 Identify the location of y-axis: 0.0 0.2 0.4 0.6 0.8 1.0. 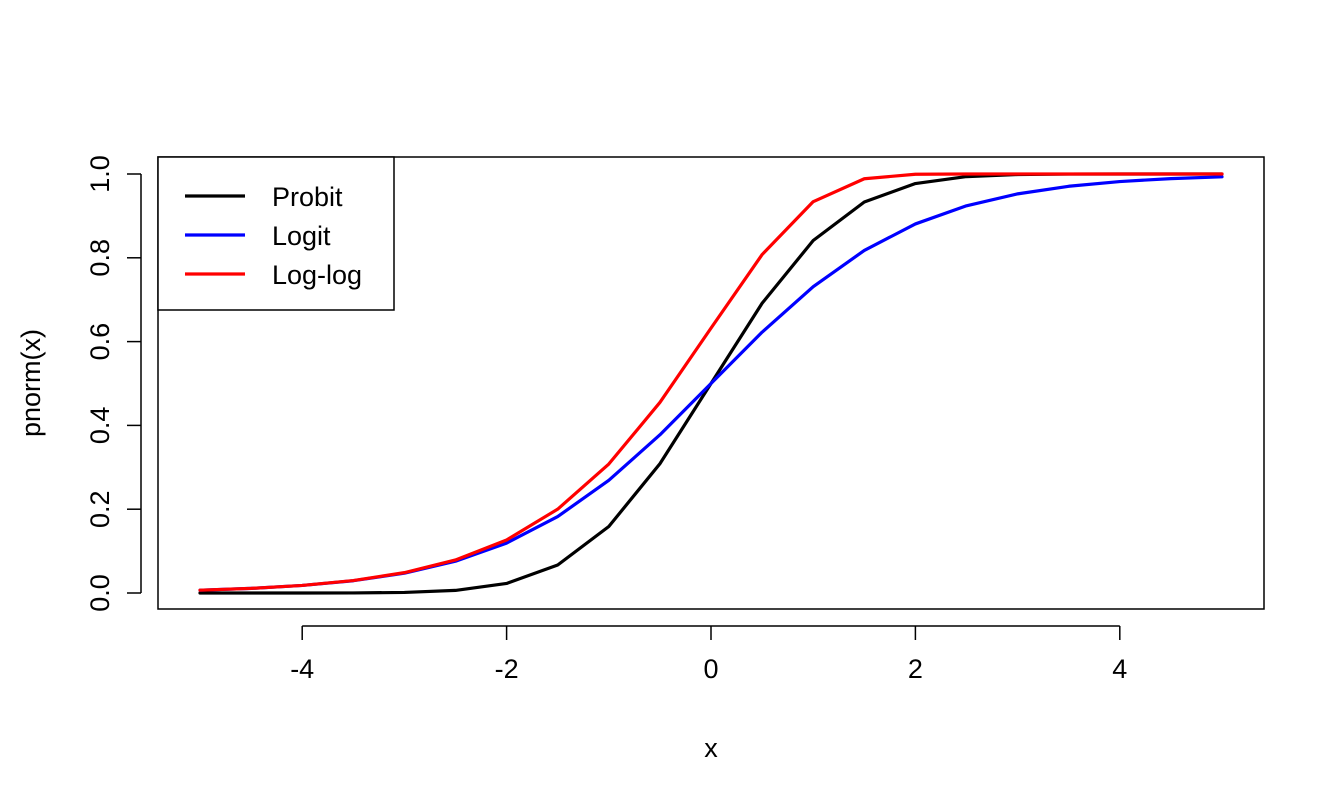
(113, 383).